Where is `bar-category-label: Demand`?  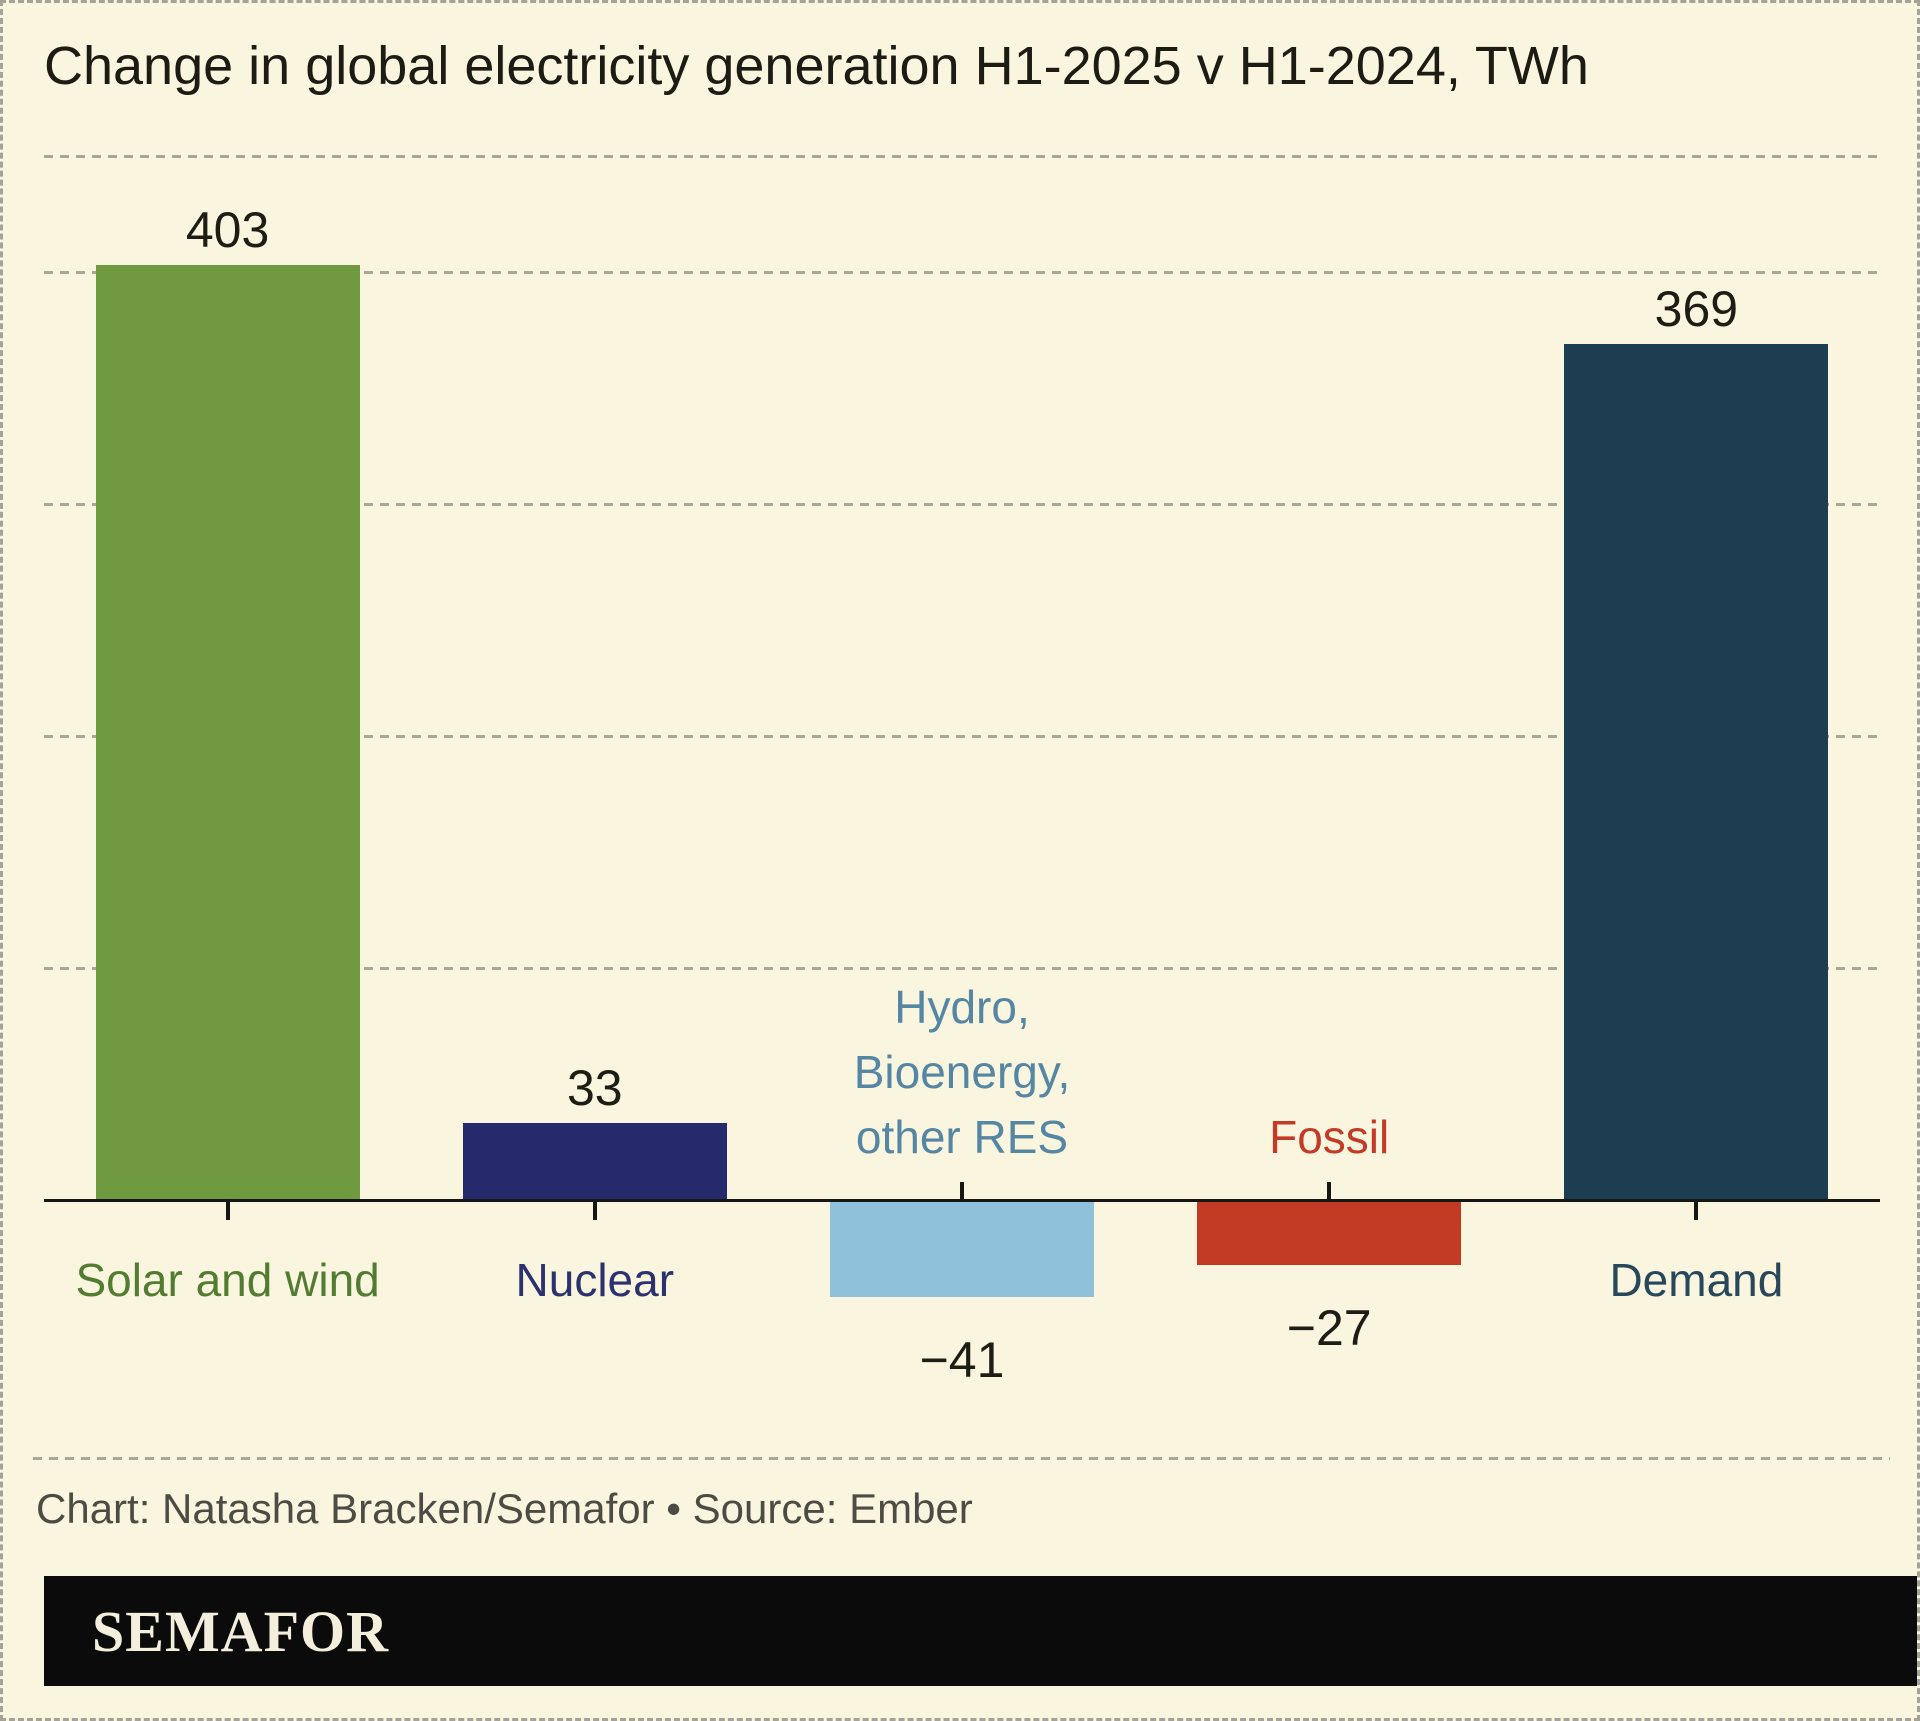 bar-category-label: Demand is located at coordinates (1685, 1280).